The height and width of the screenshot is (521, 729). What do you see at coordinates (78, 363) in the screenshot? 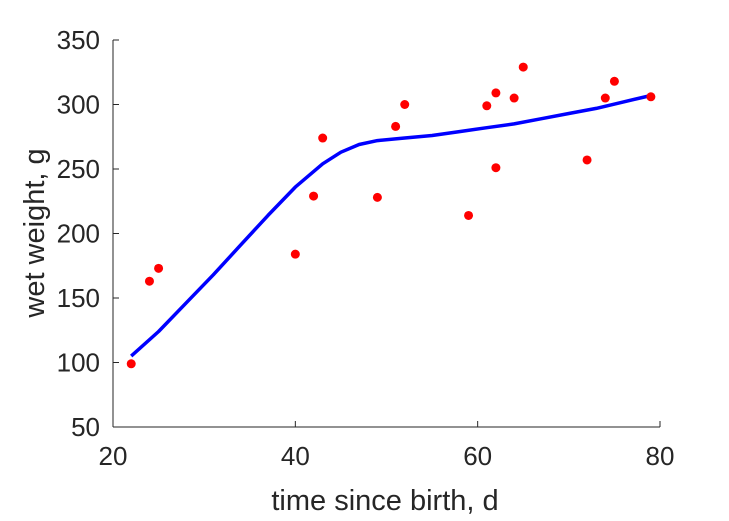
I see `y-tick-label: 100` at bounding box center [78, 363].